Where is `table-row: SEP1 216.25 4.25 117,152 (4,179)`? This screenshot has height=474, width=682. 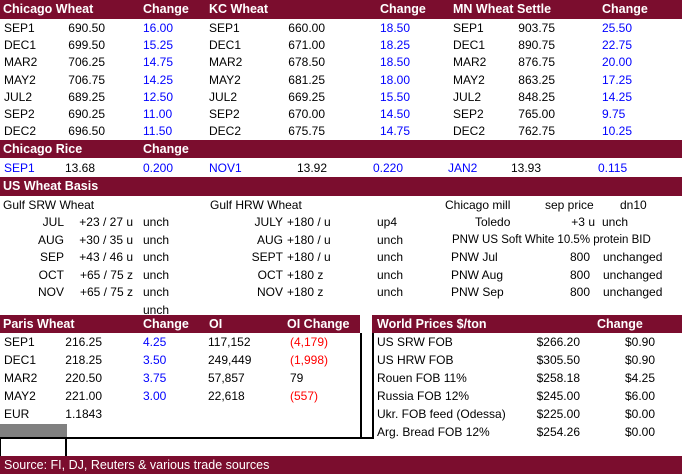
table-row: SEP1 216.25 4.25 117,152 (4,179) is located at coordinates (166, 342).